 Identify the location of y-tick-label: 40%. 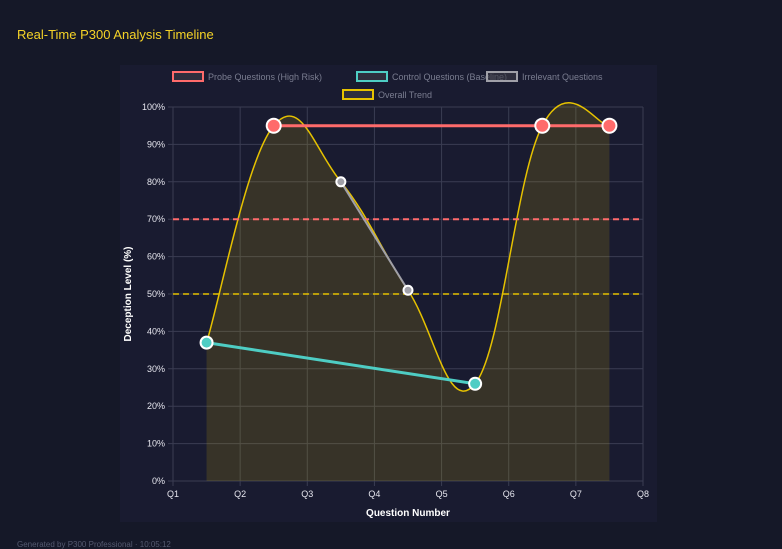
(156, 331).